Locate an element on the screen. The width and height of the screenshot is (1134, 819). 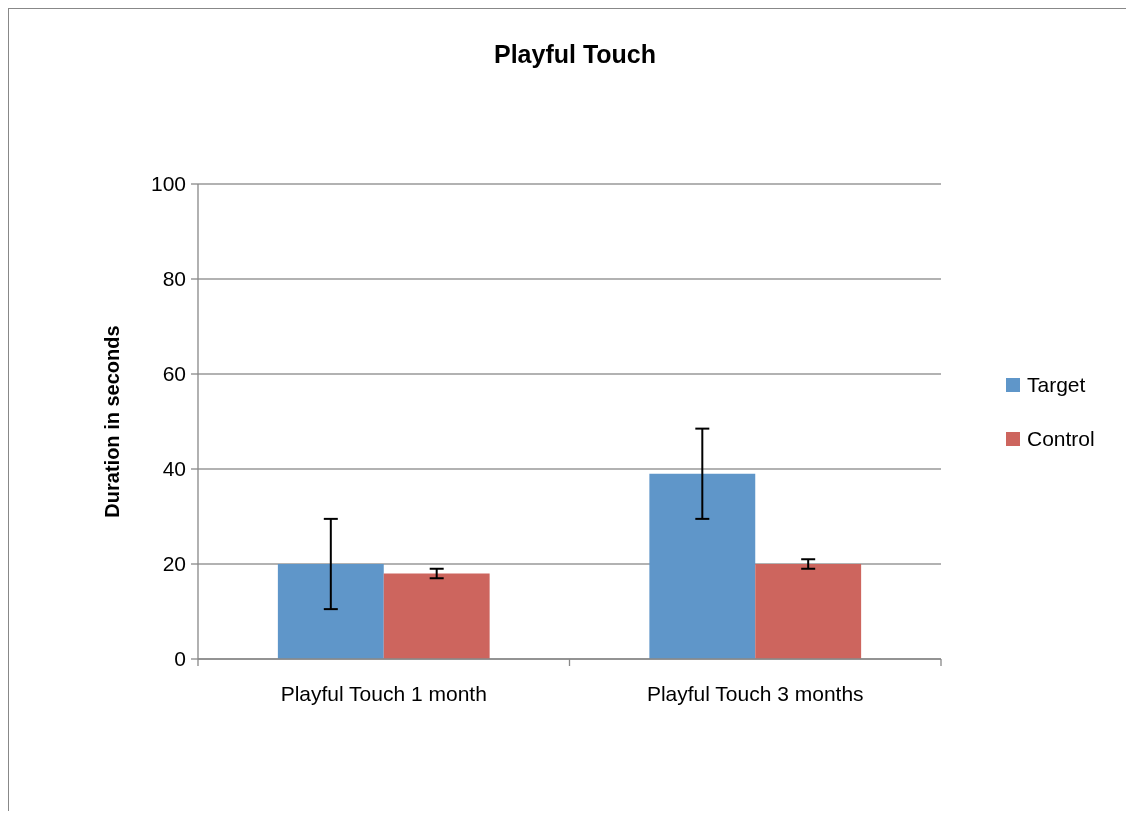
legend-label: Target is located at coordinates (1056, 385).